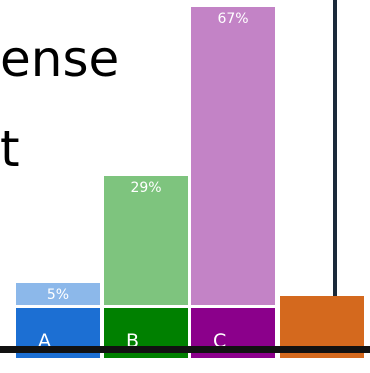 The height and width of the screenshot is (373, 370). I want to click on bar-value-label: 67%, so click(233, 19).